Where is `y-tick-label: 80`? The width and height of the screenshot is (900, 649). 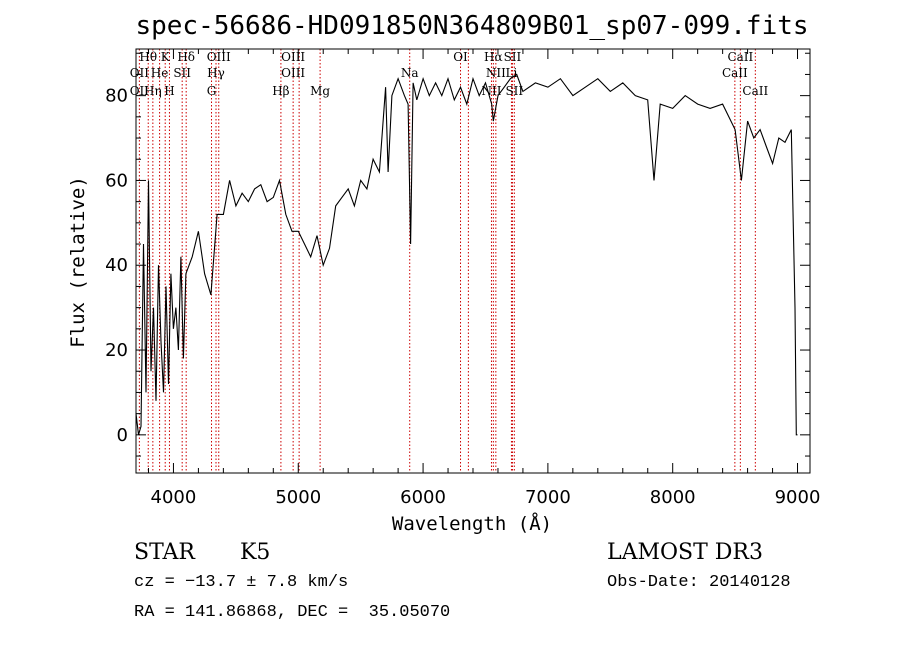
y-tick-label: 80 is located at coordinates (116, 96).